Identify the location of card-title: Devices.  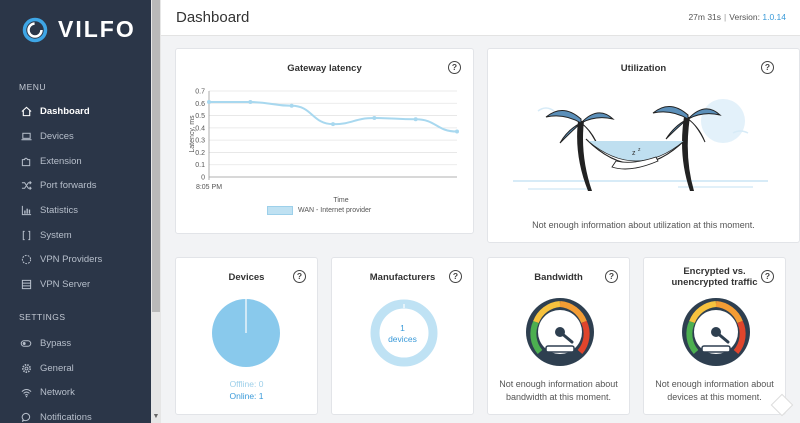
(246, 277).